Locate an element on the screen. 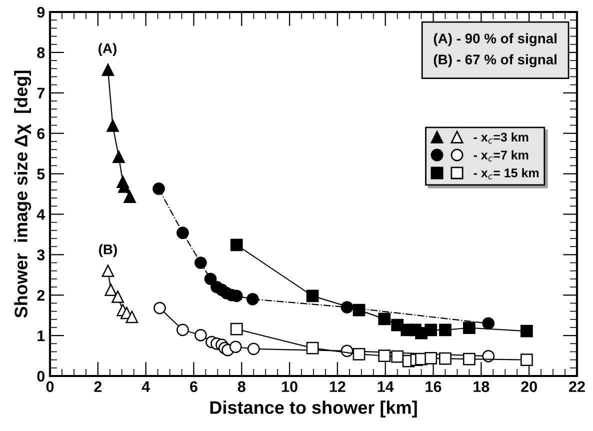  legend-label: - x$_{c}$=3 km is located at coordinates (501, 138).